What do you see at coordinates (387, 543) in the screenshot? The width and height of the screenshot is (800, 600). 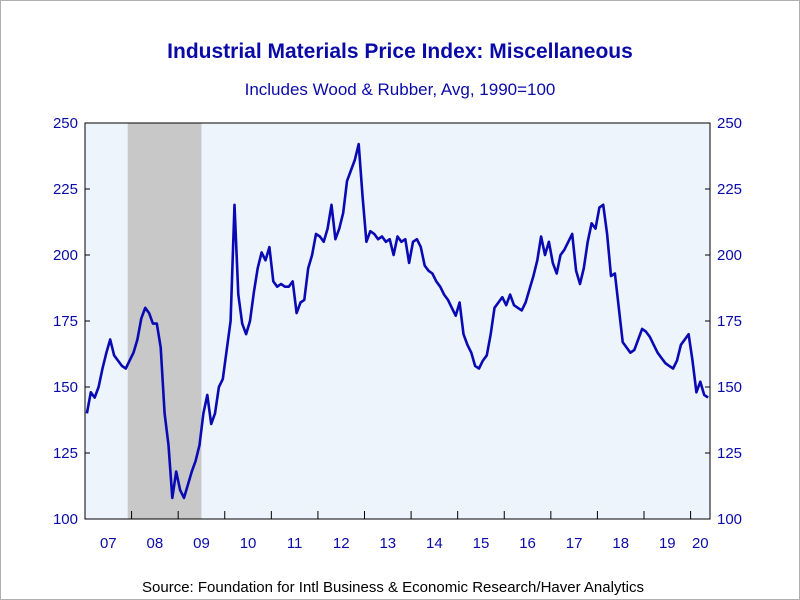 I see `xtick-label: 13` at bounding box center [387, 543].